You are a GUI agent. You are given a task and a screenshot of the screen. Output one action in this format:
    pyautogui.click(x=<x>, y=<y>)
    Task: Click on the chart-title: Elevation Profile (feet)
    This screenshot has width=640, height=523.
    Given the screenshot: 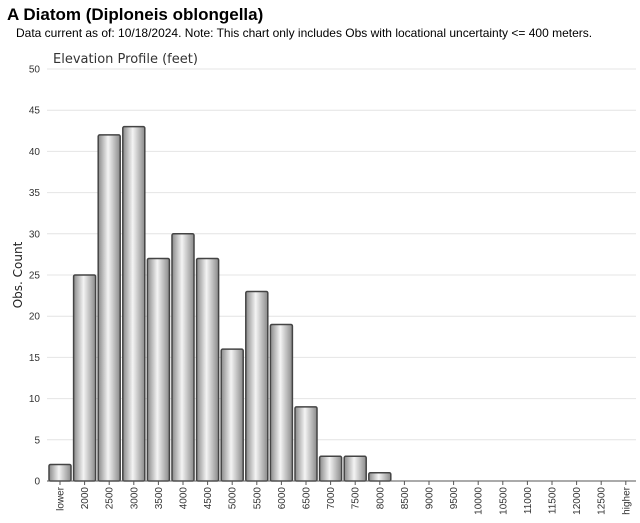 What is the action you would take?
    pyautogui.click(x=125, y=59)
    